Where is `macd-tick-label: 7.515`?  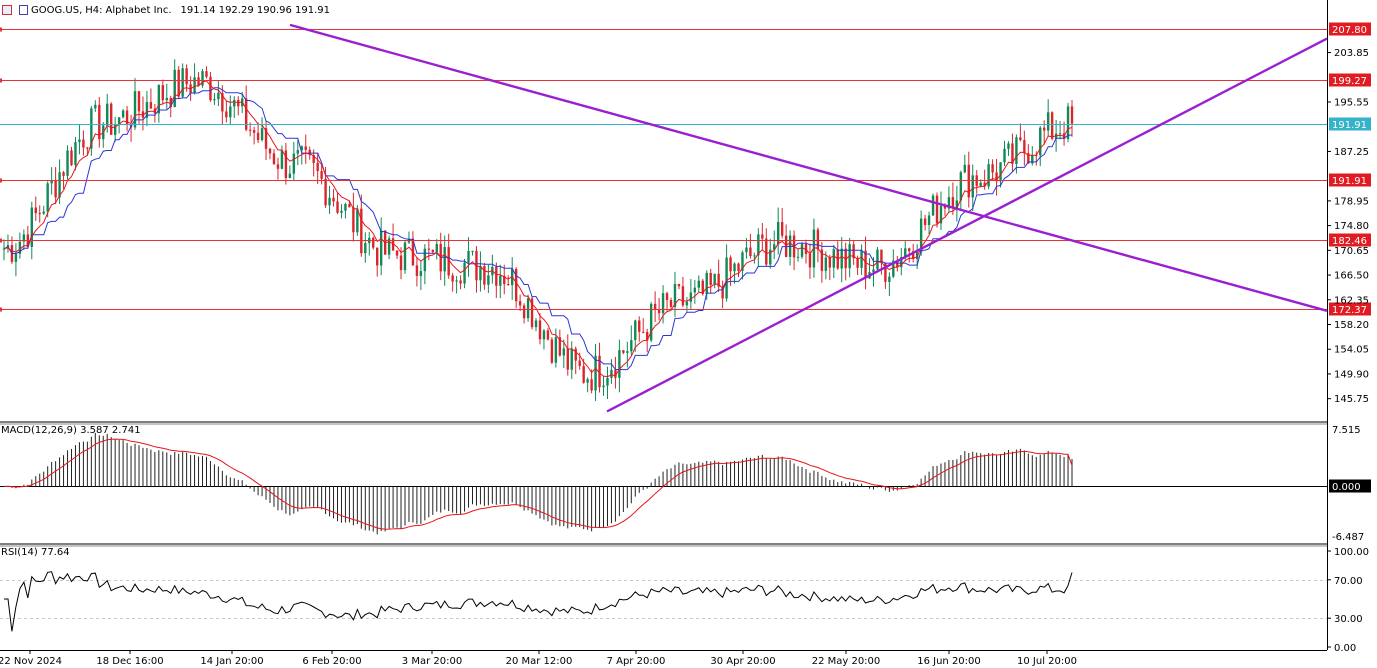
macd-tick-label: 7.515 is located at coordinates (1346, 430).